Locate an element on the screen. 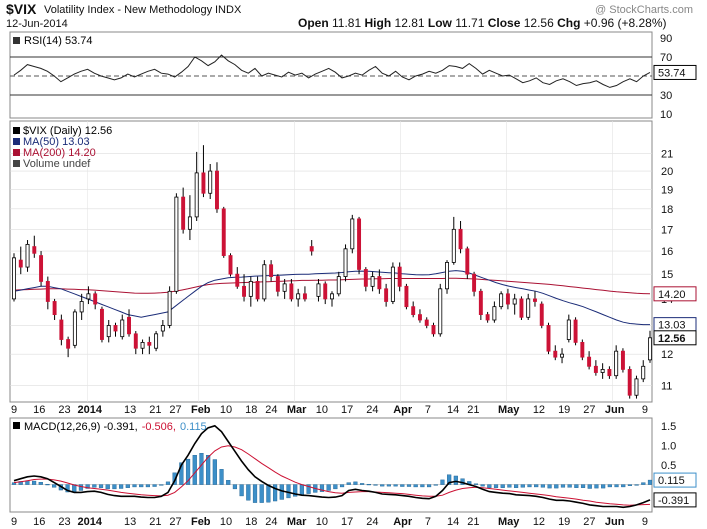  macd-legend-label: MACD(12,26,9) -0.391, is located at coordinates (81, 427).